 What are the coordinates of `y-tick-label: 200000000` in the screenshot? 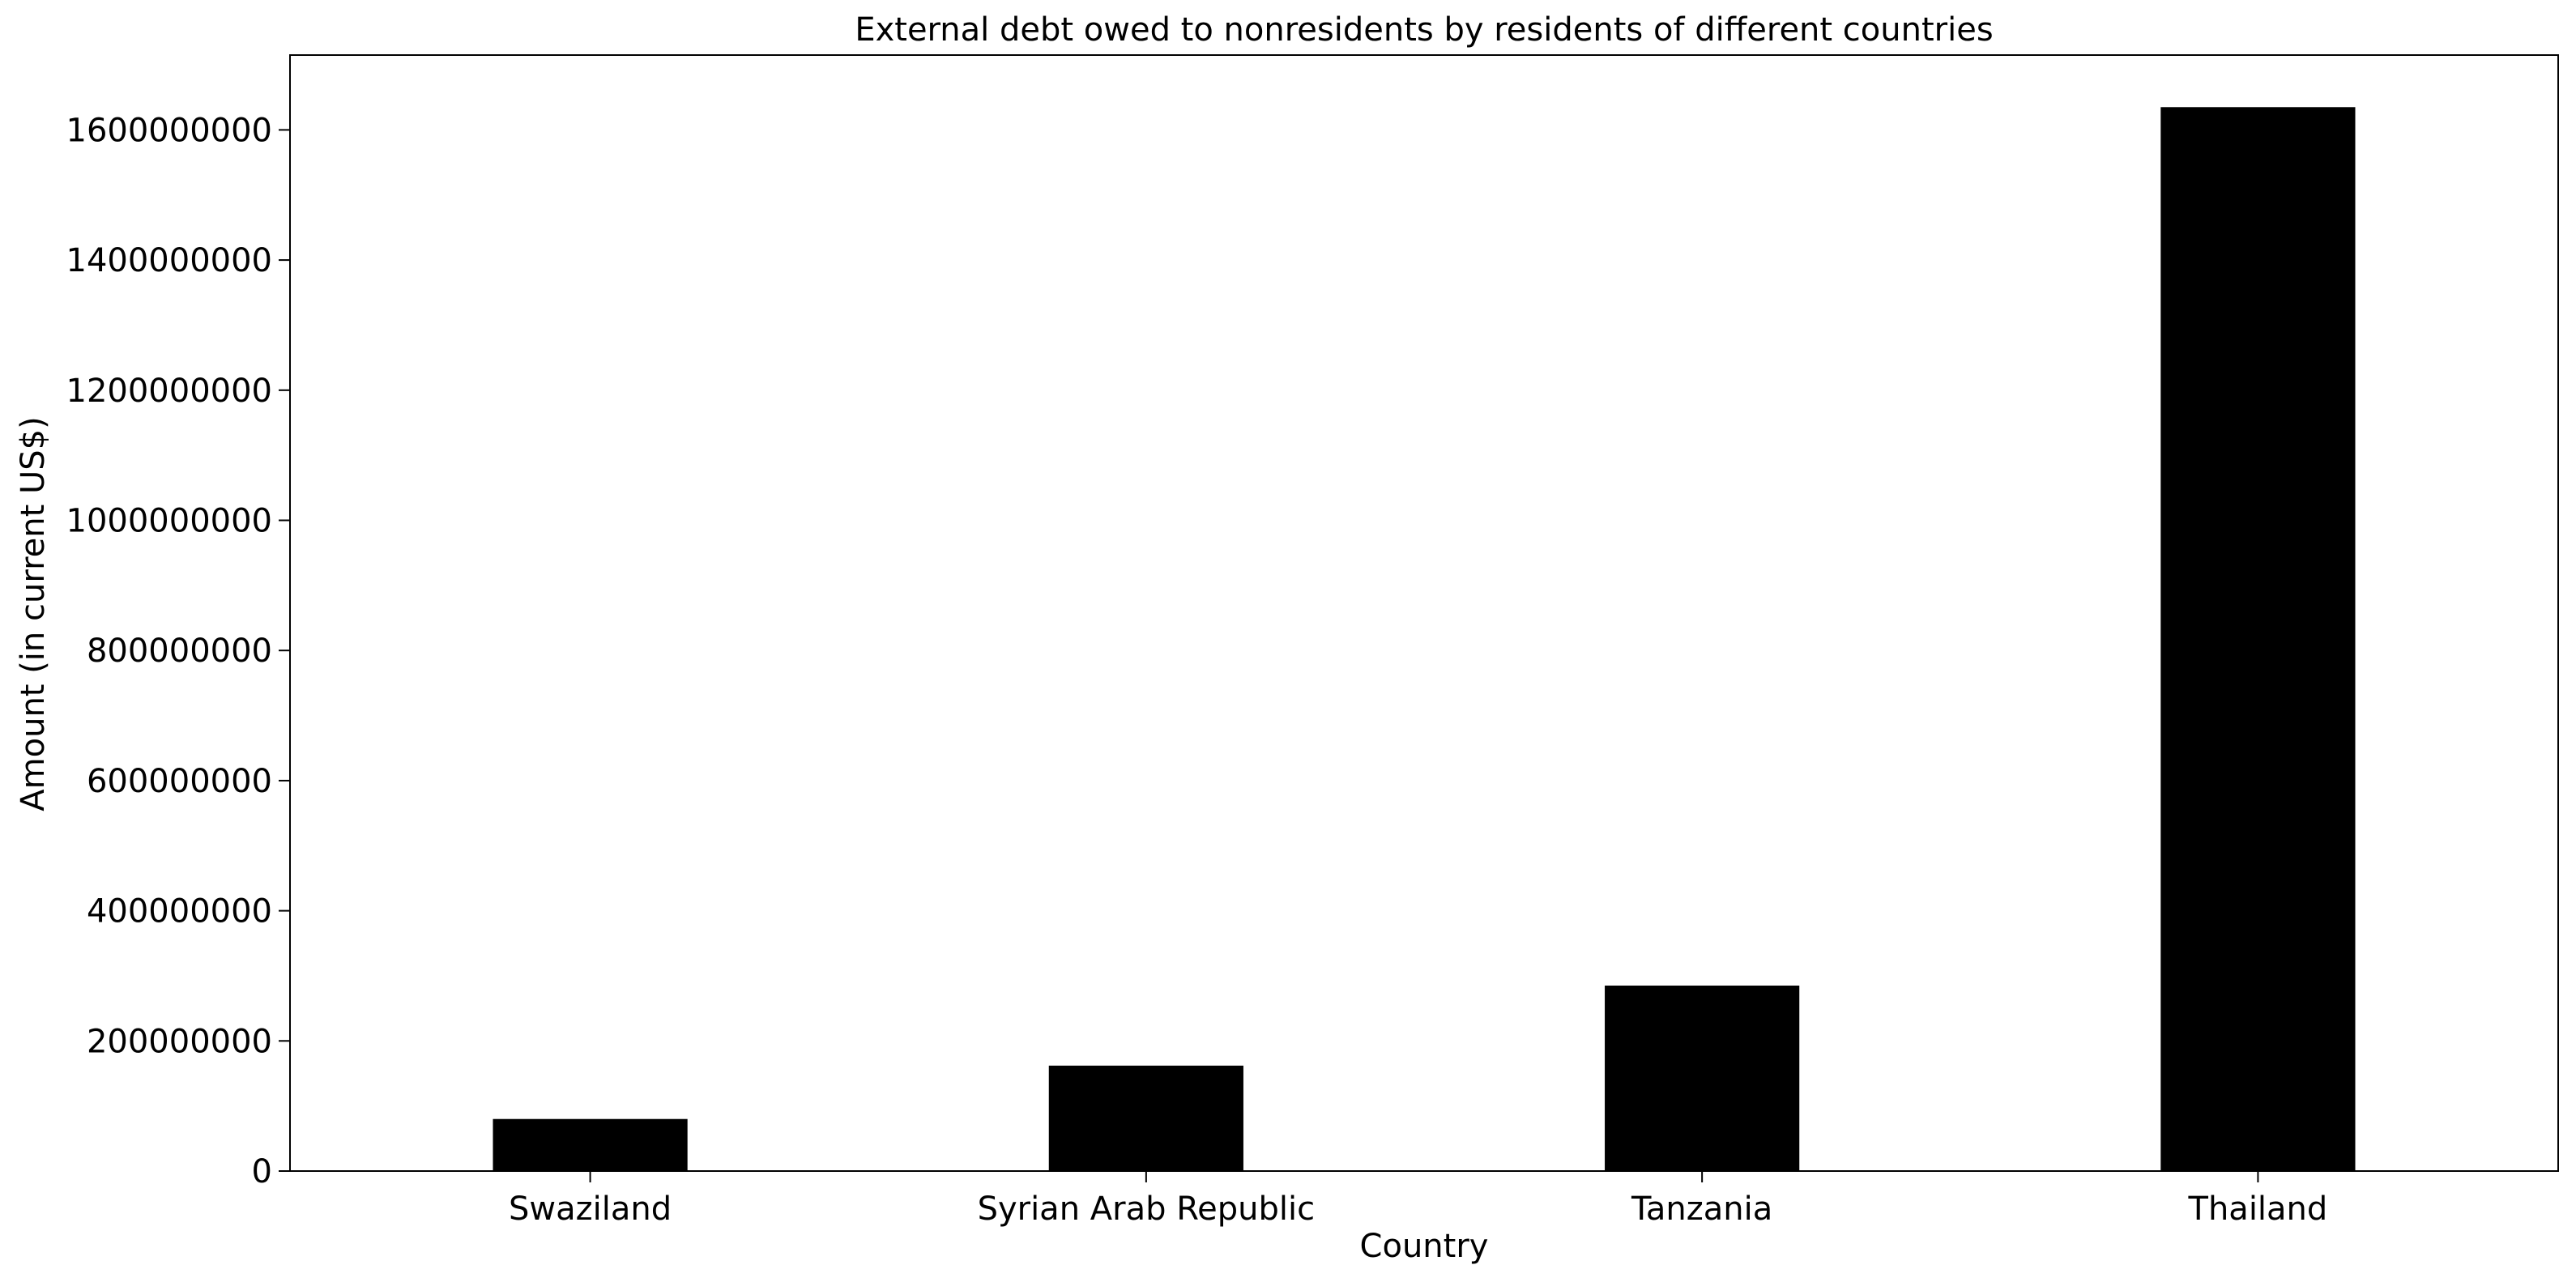 It's located at (180, 1041).